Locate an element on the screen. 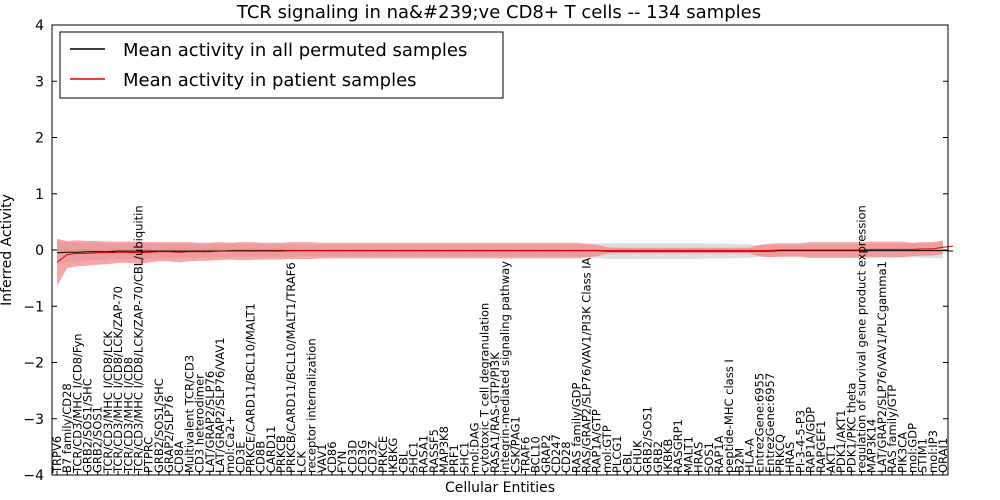  x-tick-label: CARD11 is located at coordinates (271, 449).